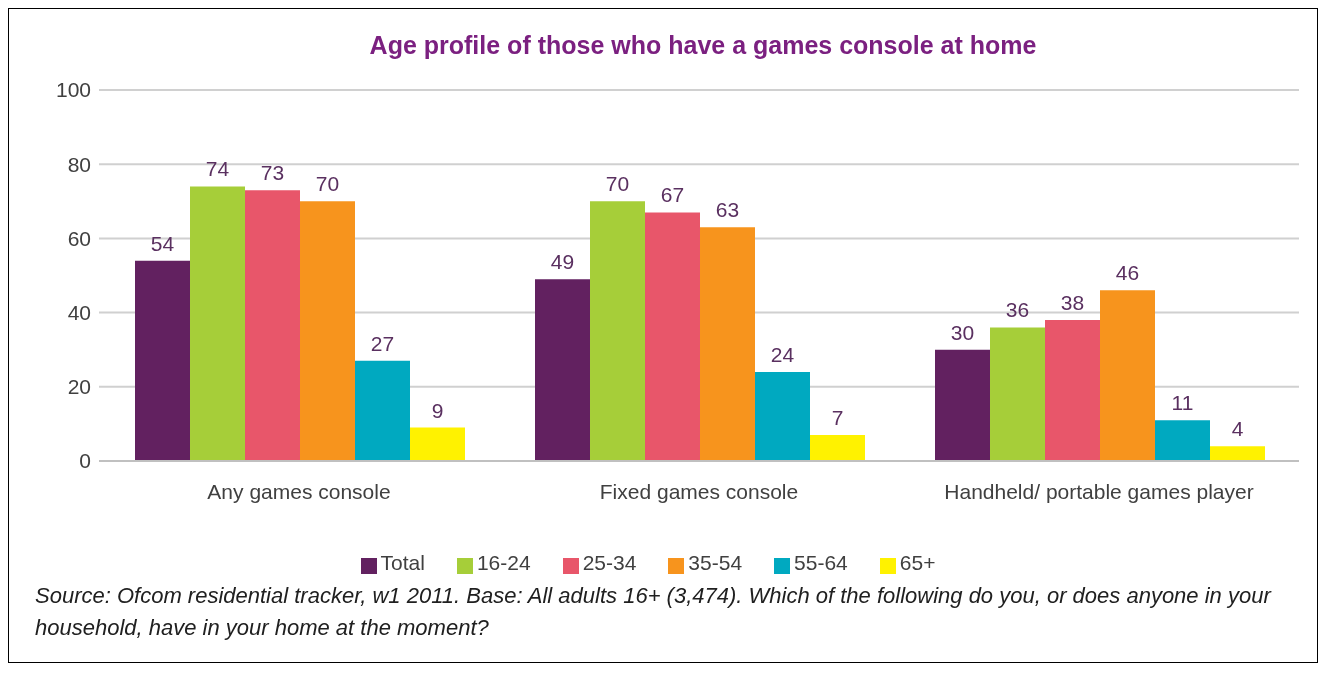 This screenshot has height=673, width=1328. What do you see at coordinates (85, 461) in the screenshot?
I see `y-tick-label: 0` at bounding box center [85, 461].